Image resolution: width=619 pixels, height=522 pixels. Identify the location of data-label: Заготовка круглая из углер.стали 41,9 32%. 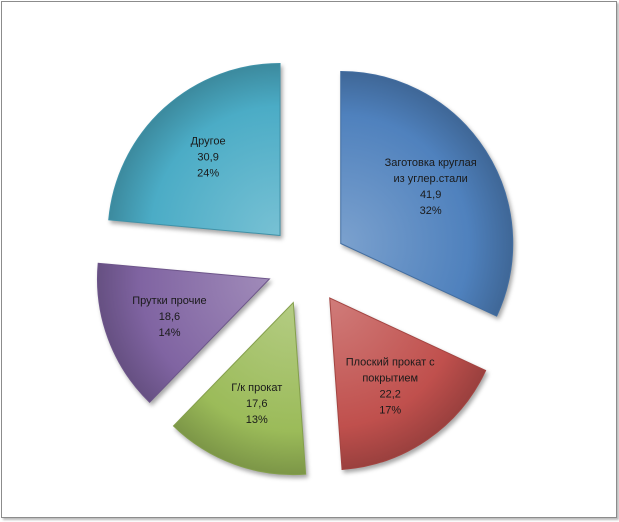
(431, 187).